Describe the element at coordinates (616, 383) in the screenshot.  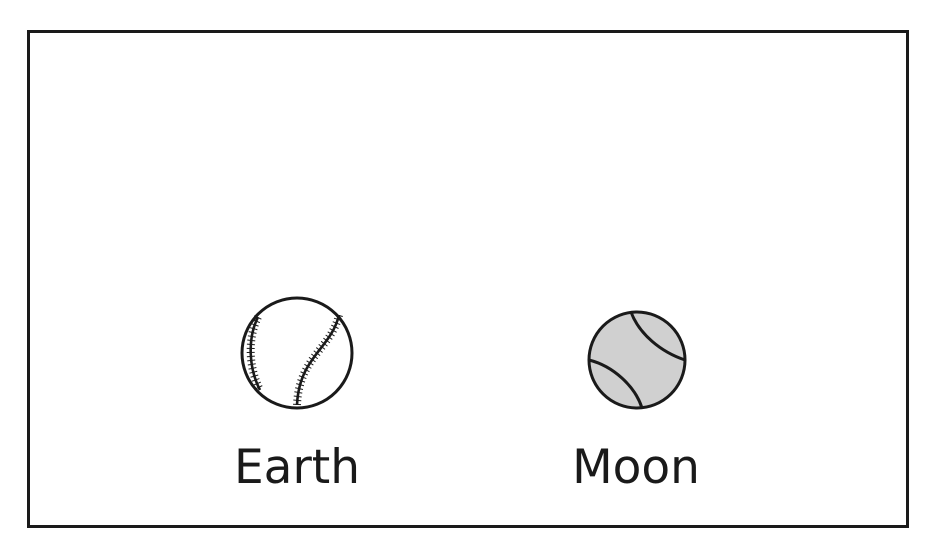
I see `tennis-ball-bottom-seam` at that location.